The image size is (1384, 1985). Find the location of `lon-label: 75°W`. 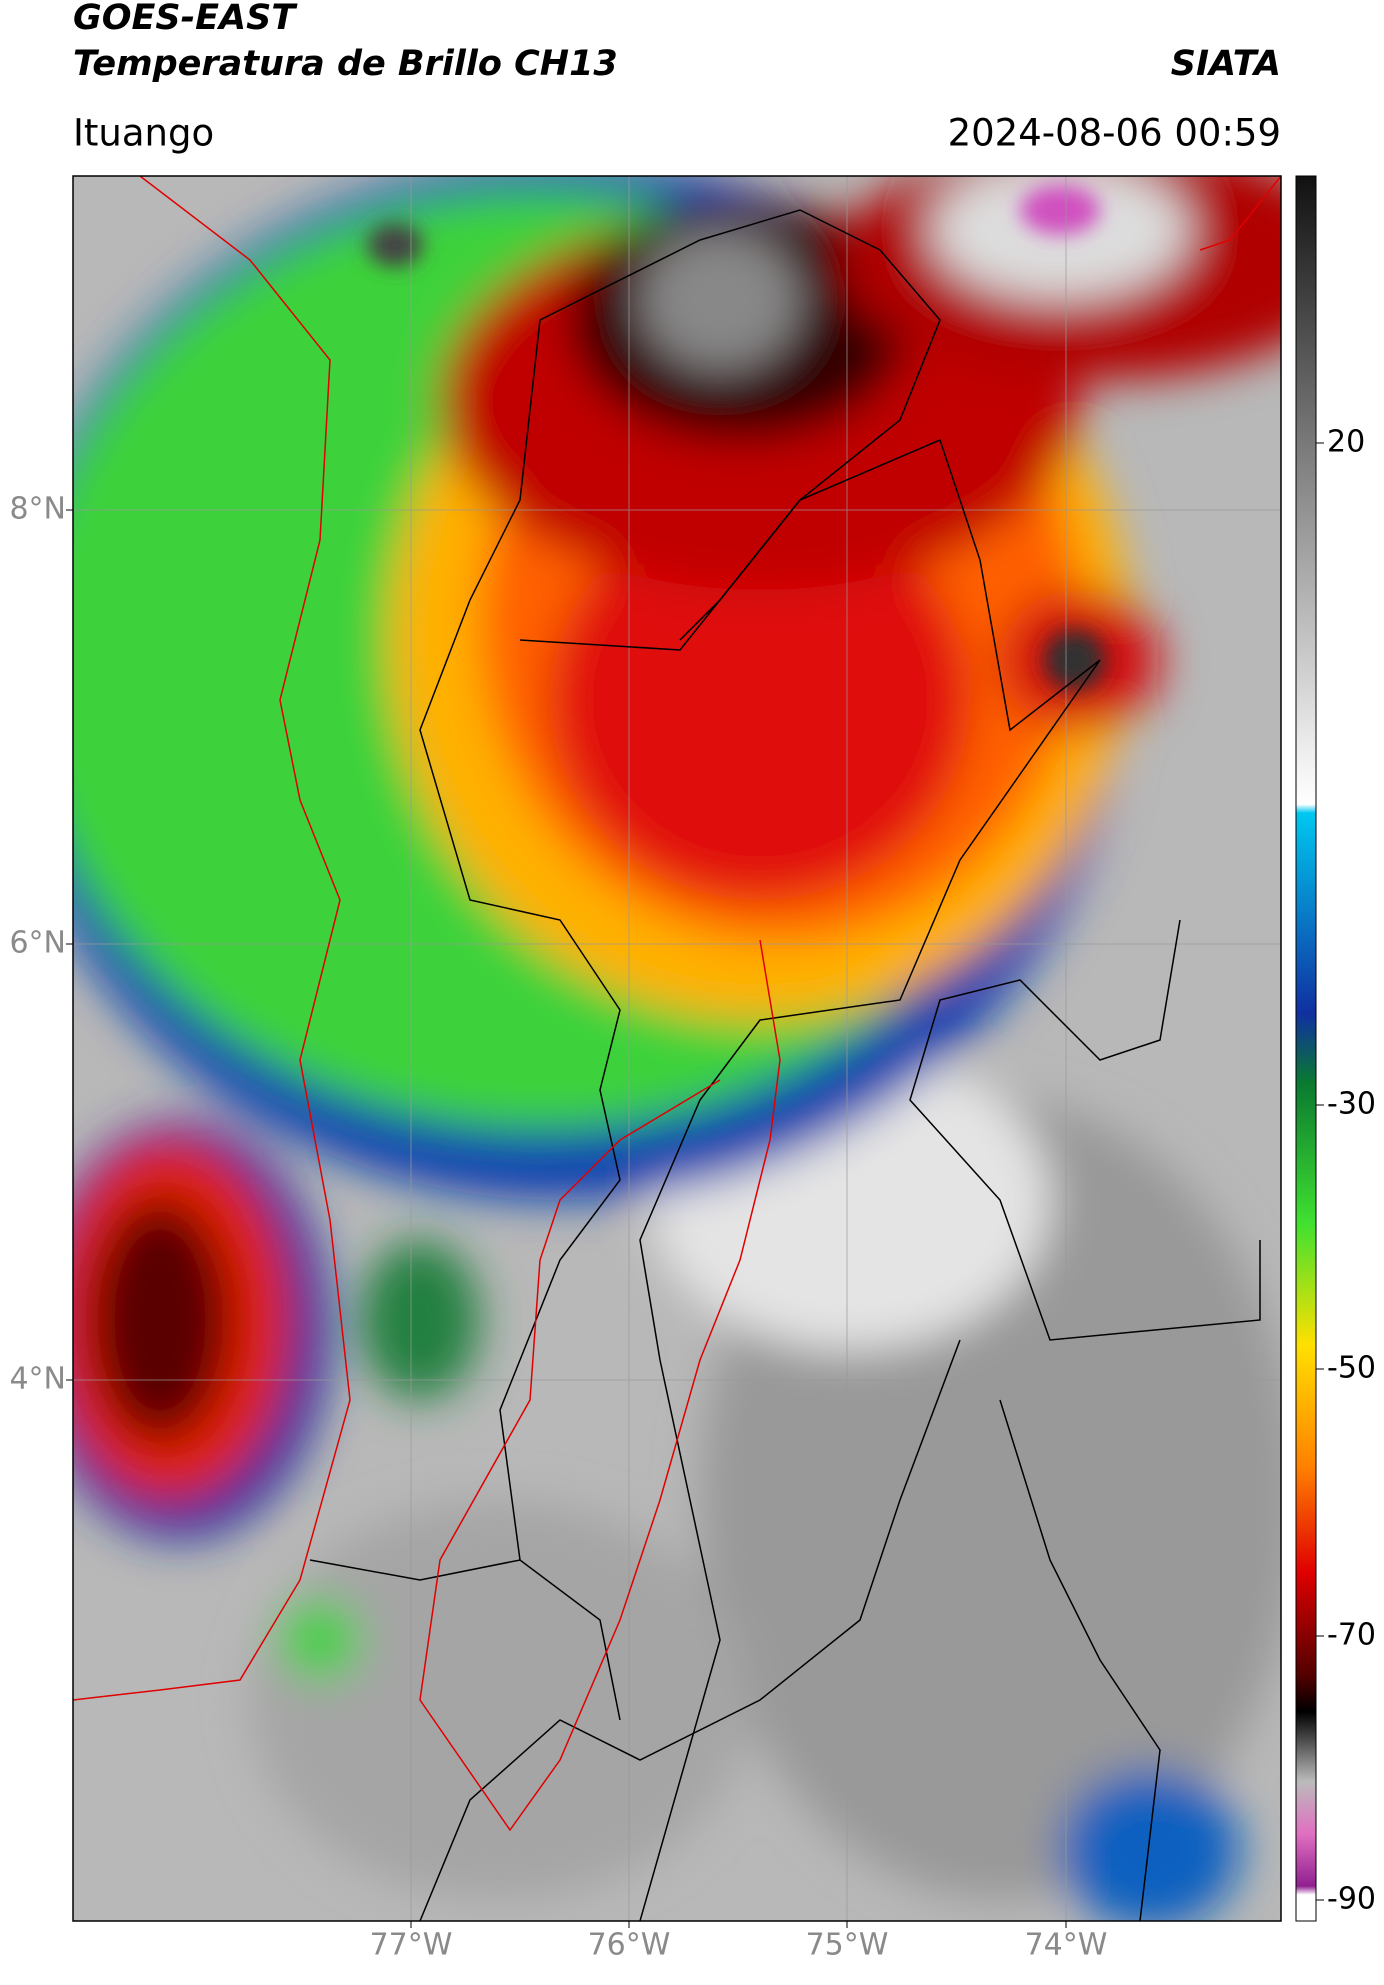

lon-label: 75°W is located at coordinates (847, 1945).